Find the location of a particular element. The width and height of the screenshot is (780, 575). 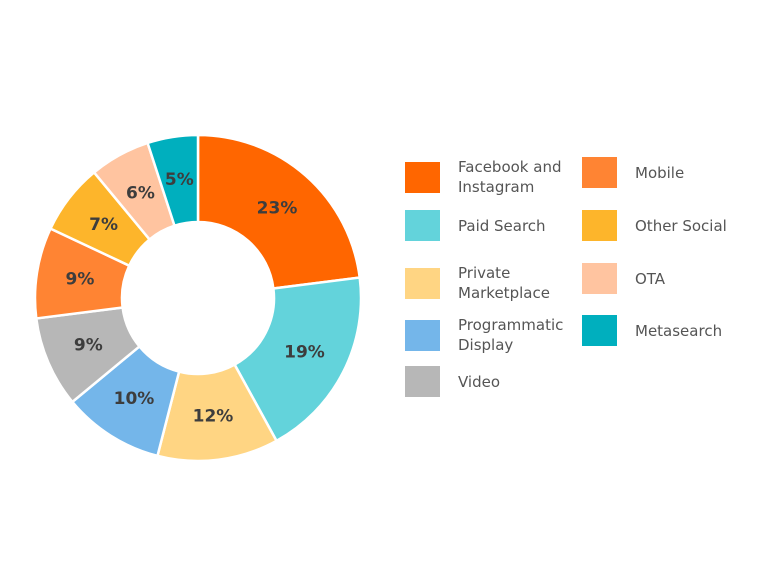

legend-item-metasearch: Metasearch is located at coordinates (668, 330).